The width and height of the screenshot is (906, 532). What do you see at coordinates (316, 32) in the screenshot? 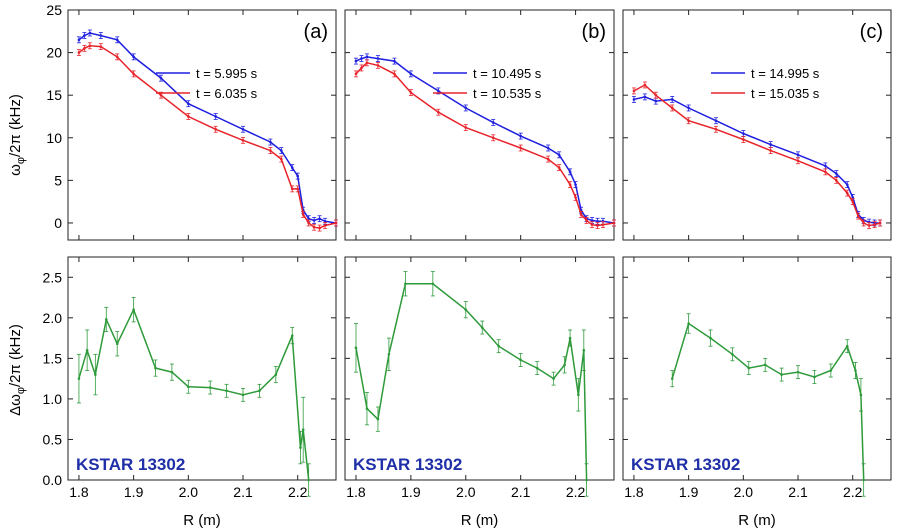
I see `panel-label: (a)` at bounding box center [316, 32].